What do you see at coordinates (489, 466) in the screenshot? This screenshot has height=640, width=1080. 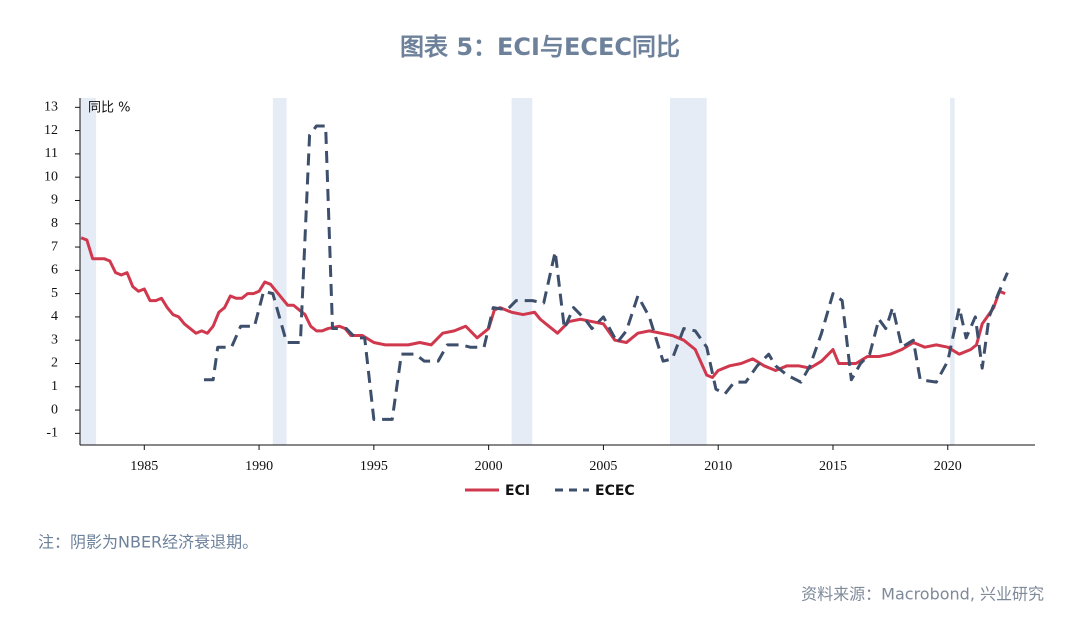 I see `x-tick-label: 2000` at bounding box center [489, 466].